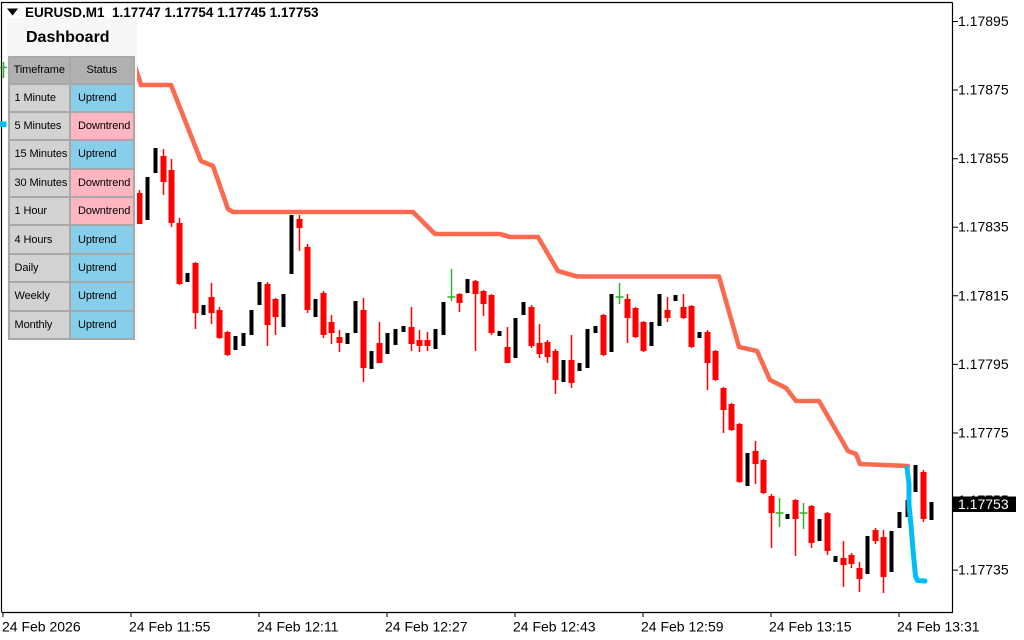 The image size is (1024, 640). I want to click on svg-text: 1.17875, so click(983, 90).